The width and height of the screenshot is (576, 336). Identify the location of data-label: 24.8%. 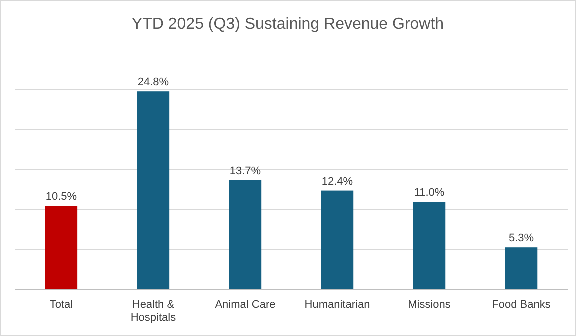
(154, 82).